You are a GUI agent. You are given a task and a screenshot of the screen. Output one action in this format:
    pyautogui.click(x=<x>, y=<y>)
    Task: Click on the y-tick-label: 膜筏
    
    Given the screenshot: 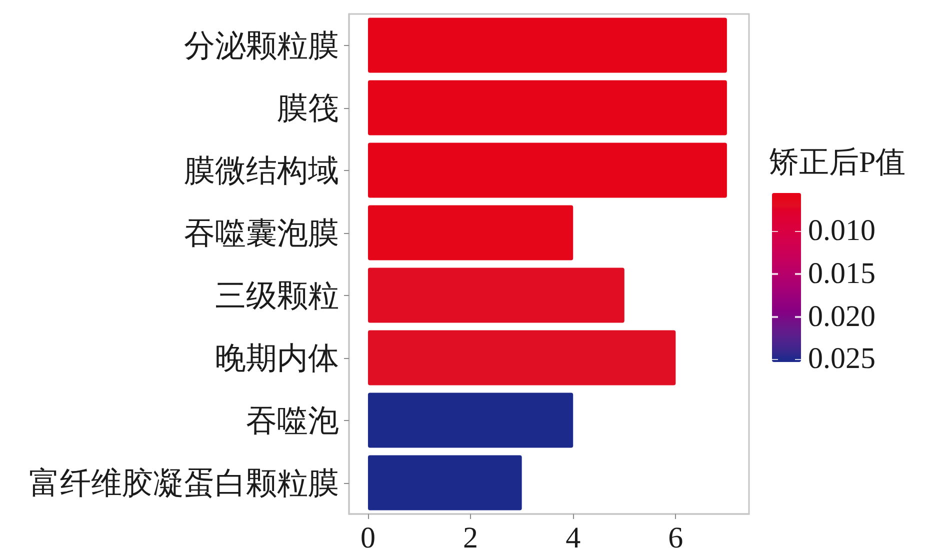 What is the action you would take?
    pyautogui.click(x=308, y=108)
    